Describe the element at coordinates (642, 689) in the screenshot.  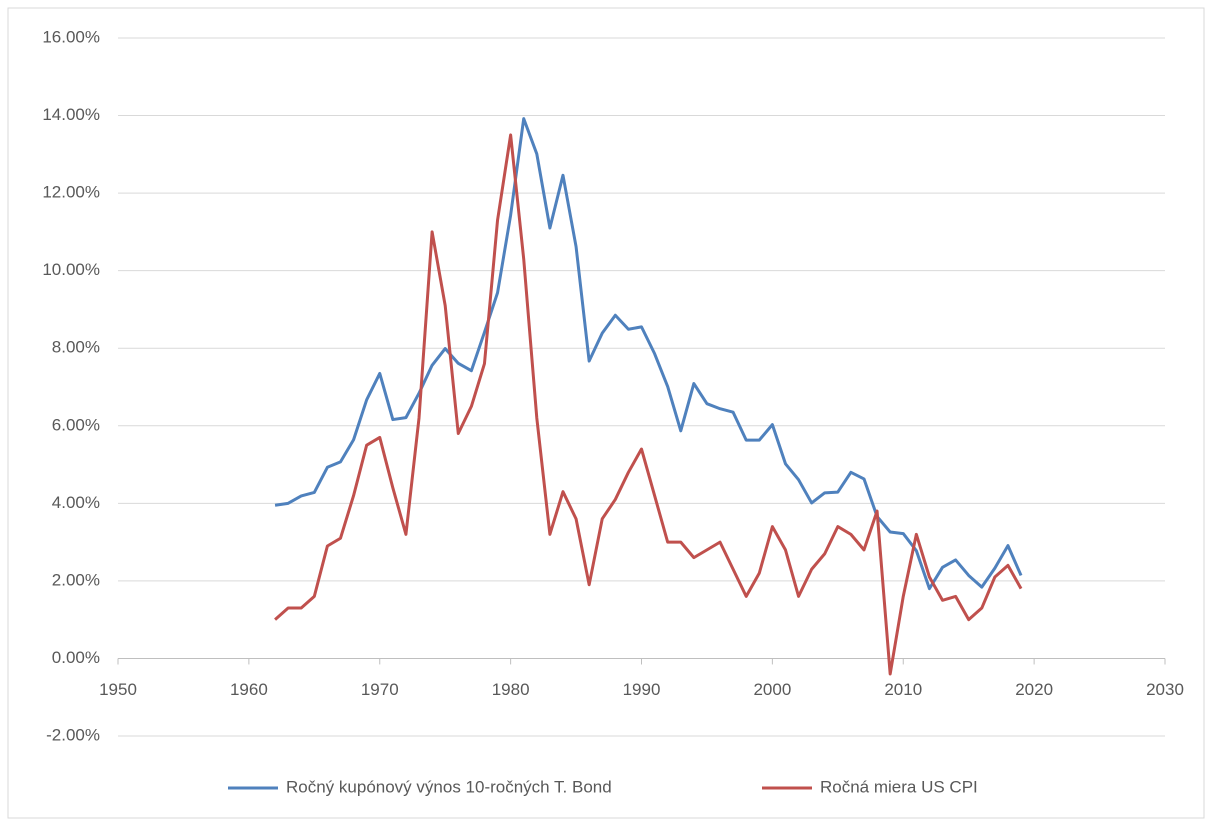
I see `x-tick-label: 1990` at that location.